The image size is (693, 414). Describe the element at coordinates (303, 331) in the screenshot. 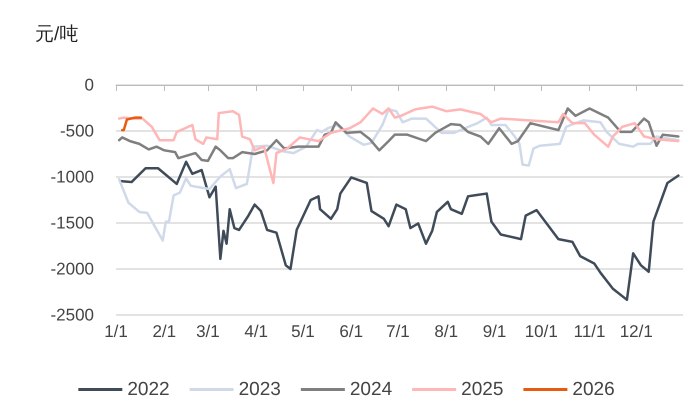

I see `x-tick-label: 5/1` at that location.